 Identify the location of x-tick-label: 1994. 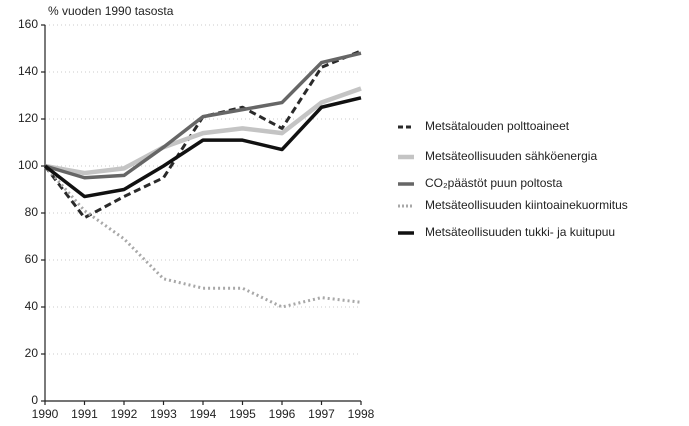
(203, 414).